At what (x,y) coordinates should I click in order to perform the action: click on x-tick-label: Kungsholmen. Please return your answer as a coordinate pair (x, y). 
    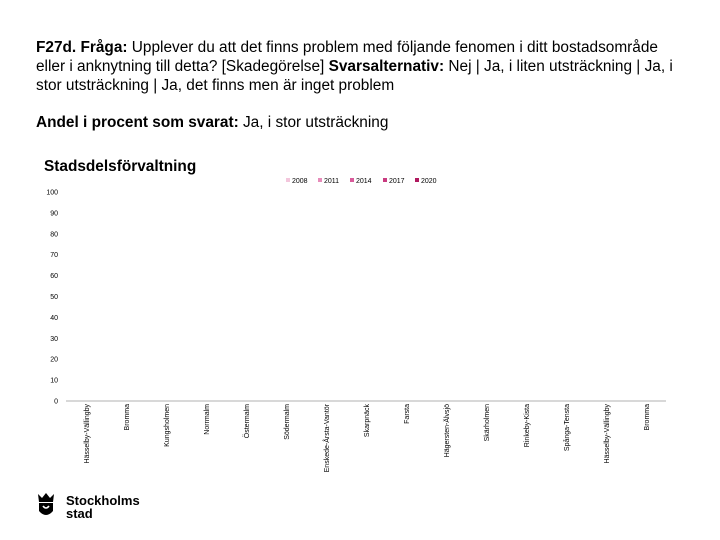
    Looking at the image, I should click on (167, 425).